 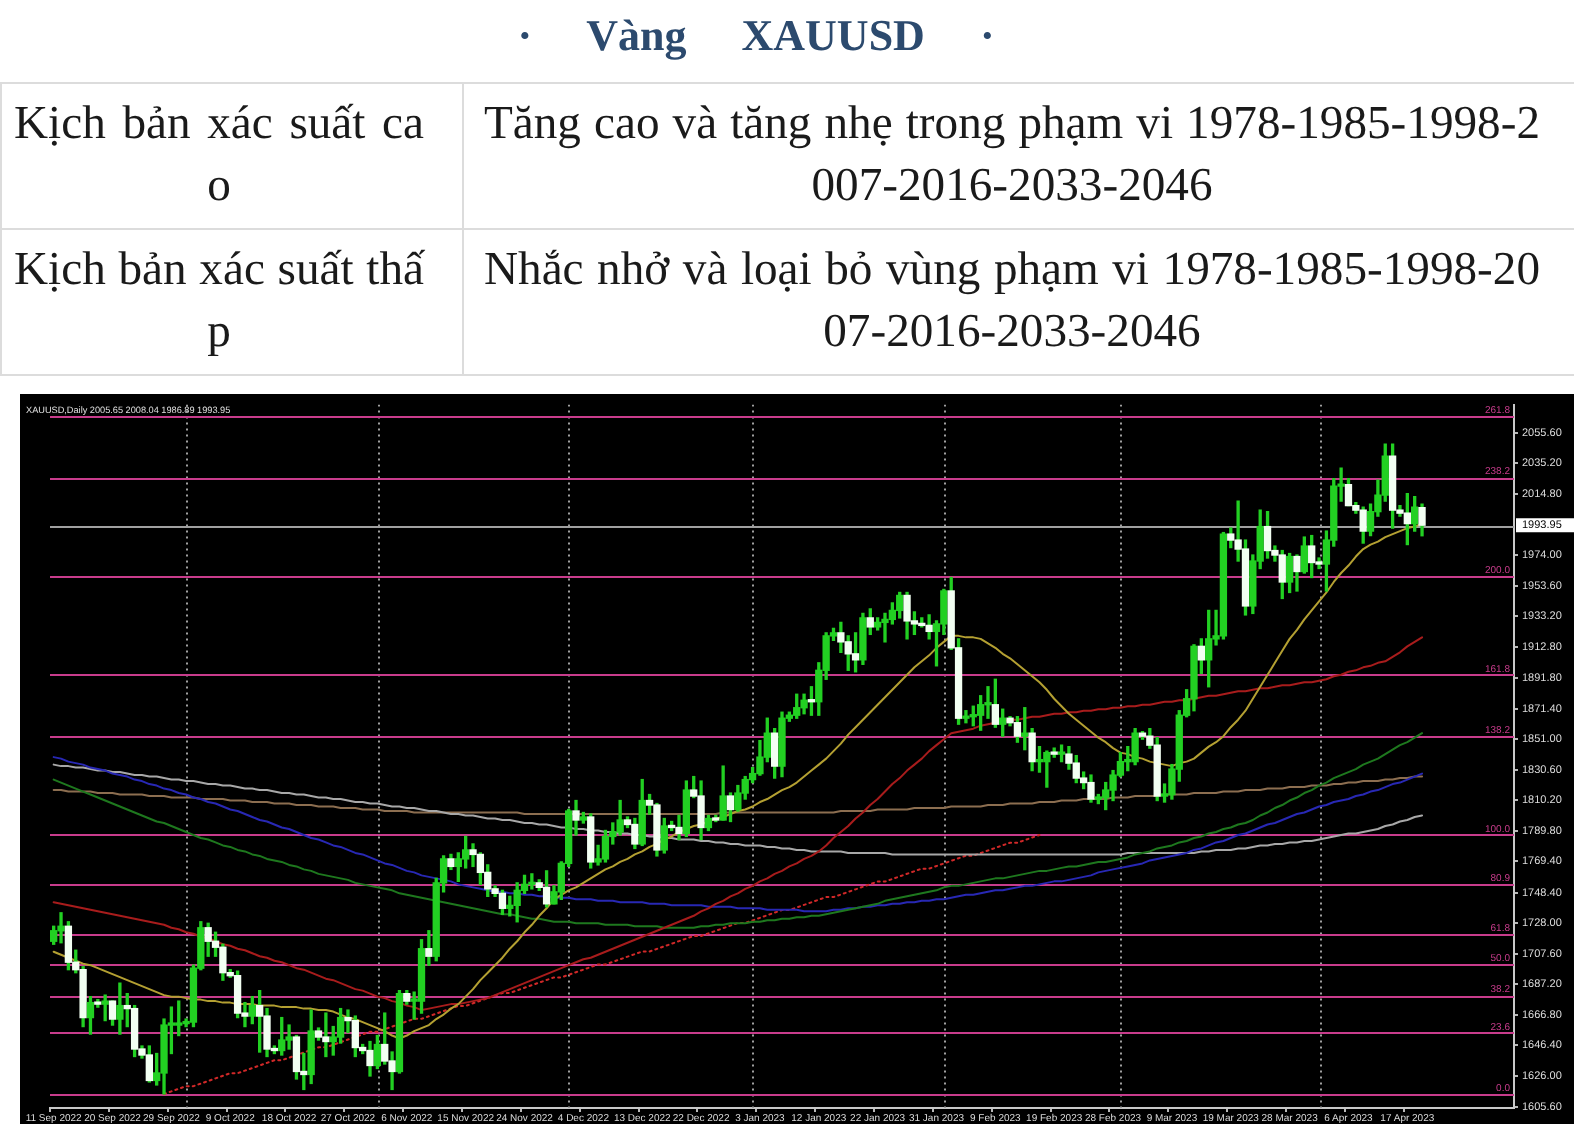 I want to click on text: Nhắc nhở và loại bỏ vùng phạm vi 1978-1985-1998-2007-2016-2033-2046, so click(x=1018, y=302).